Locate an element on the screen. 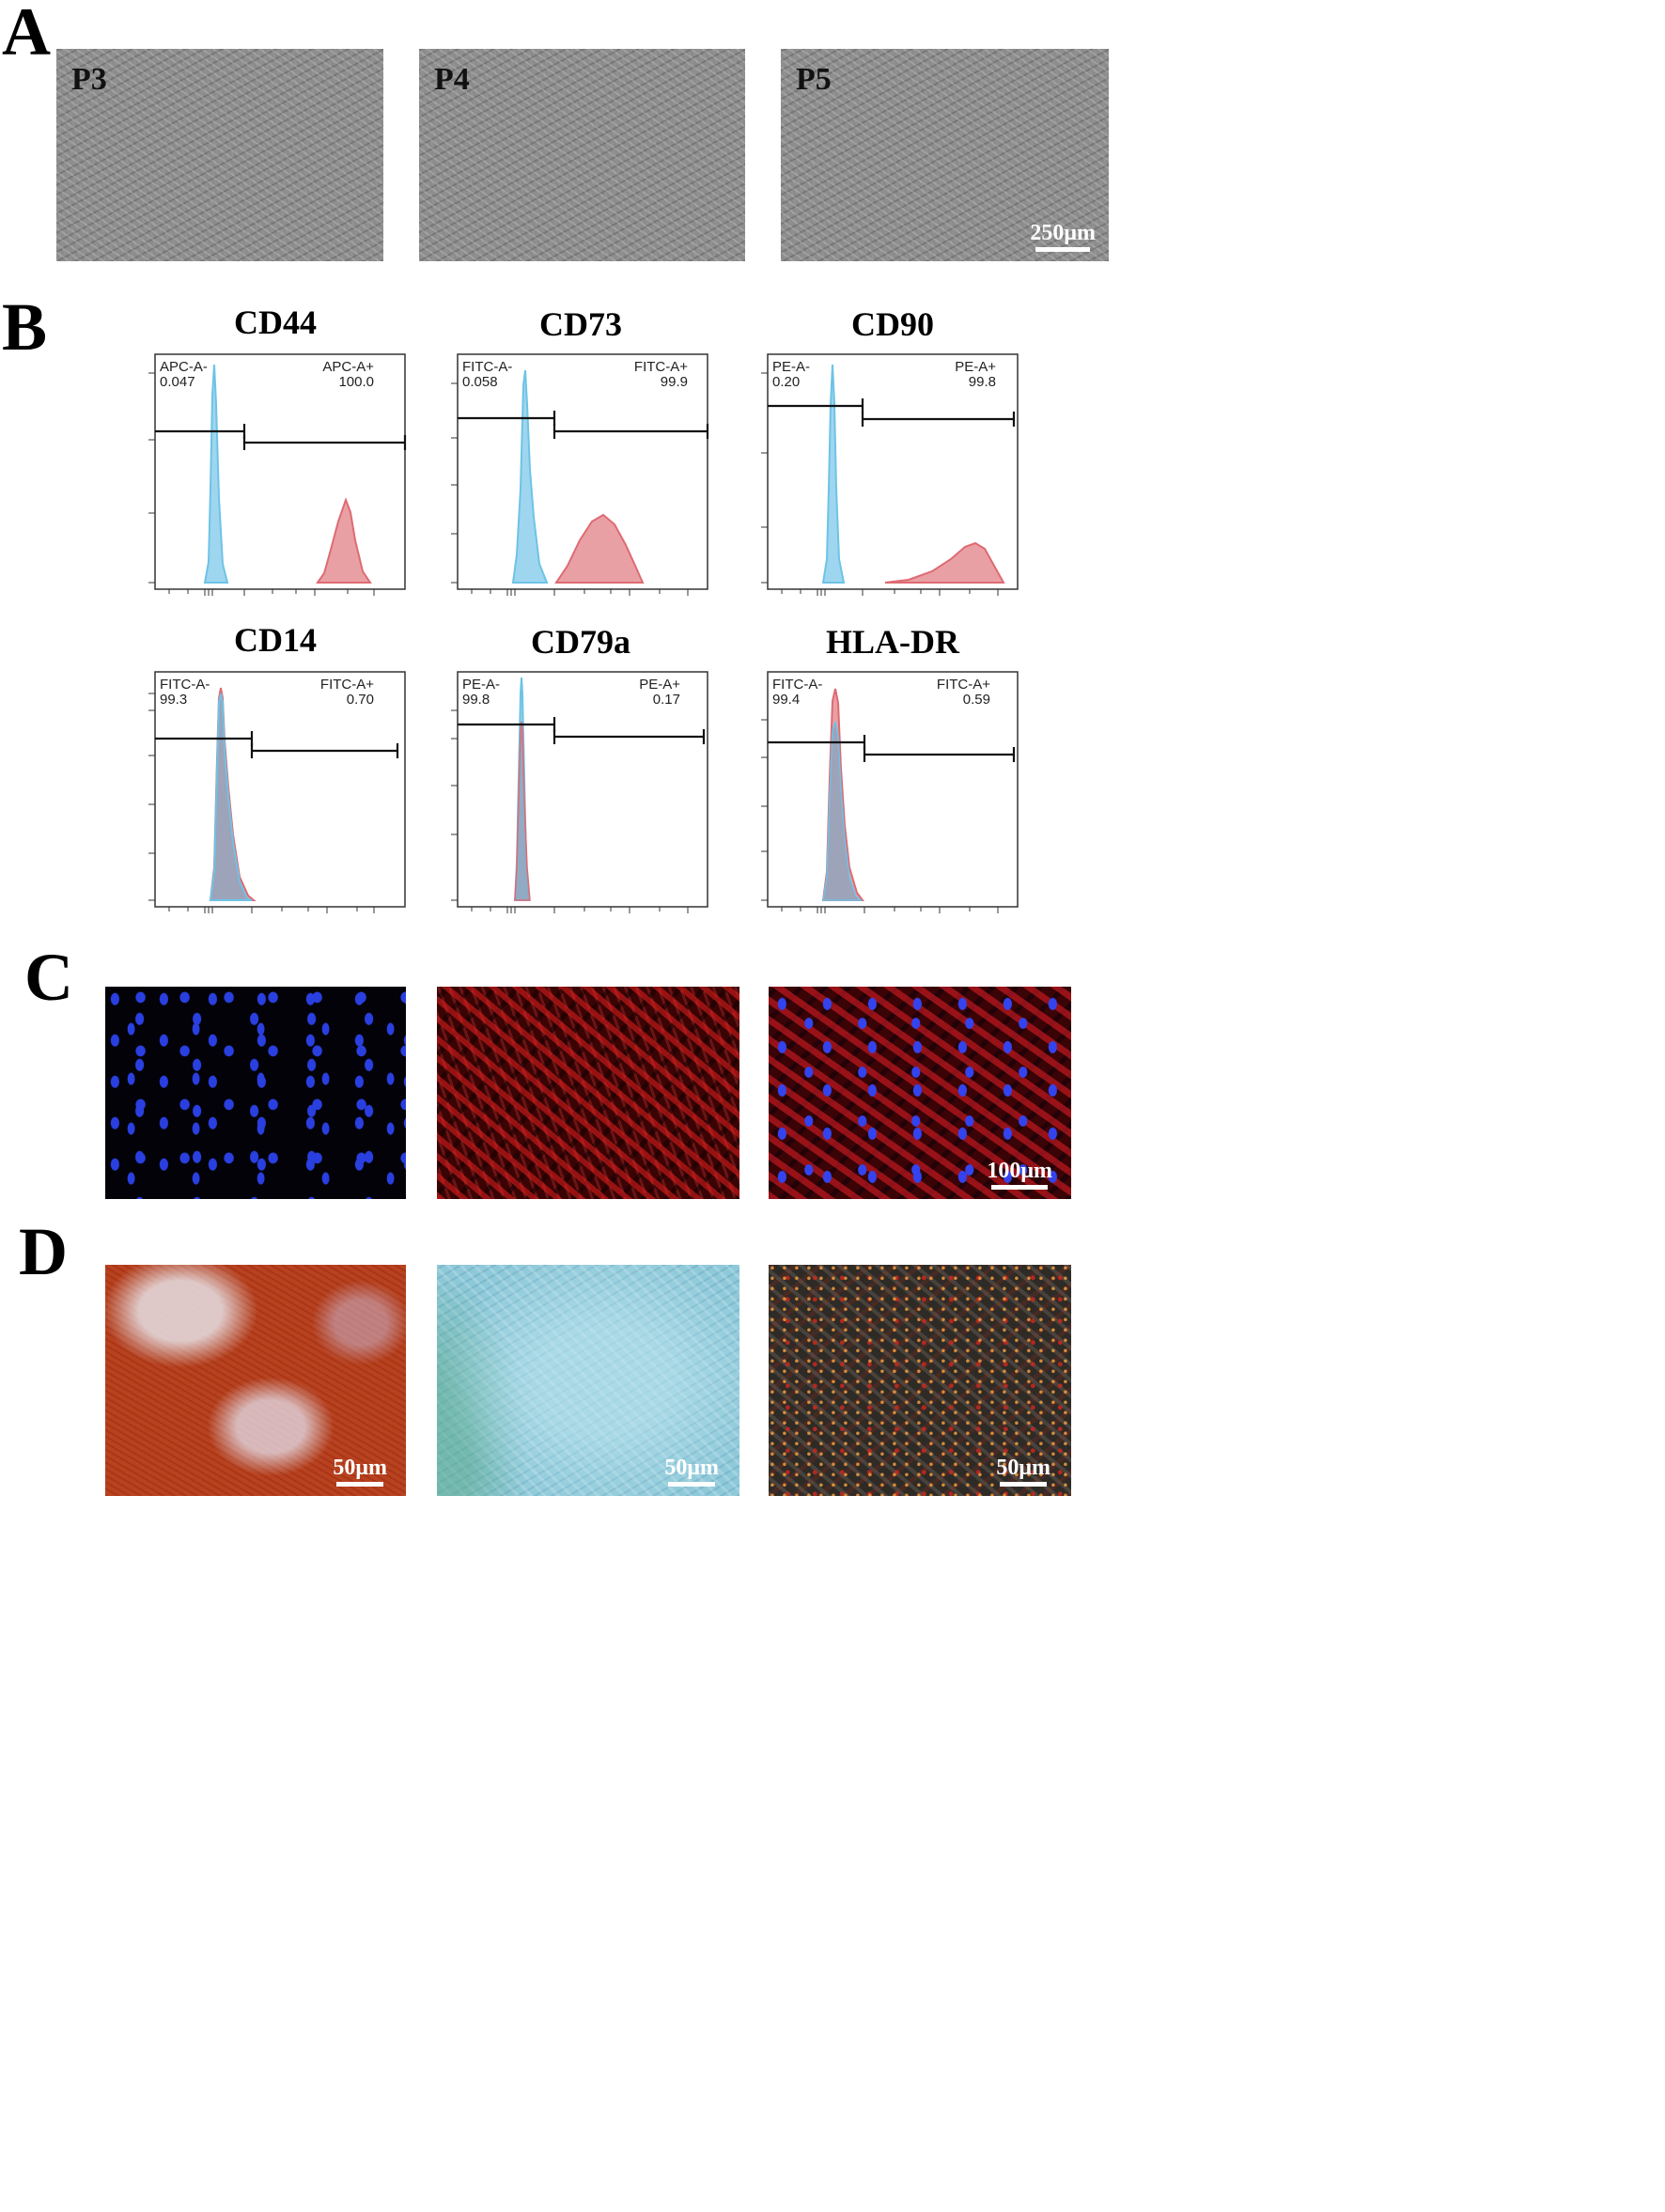 This screenshot has height=2212, width=1665. micrograph-p3: P3 is located at coordinates (219, 155).